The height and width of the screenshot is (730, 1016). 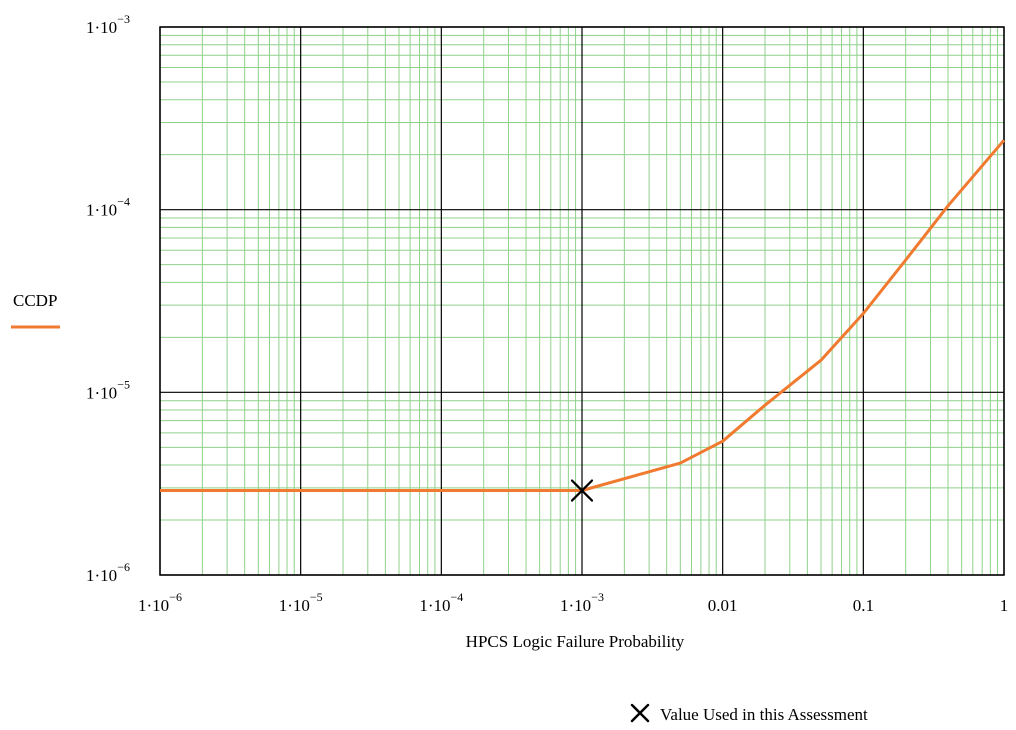 What do you see at coordinates (108, 298) in the screenshot?
I see `y-tick-labels: 1·10⁻⁶ 1·10⁻⁵ 1·10⁻⁴ 1·10⁻³` at bounding box center [108, 298].